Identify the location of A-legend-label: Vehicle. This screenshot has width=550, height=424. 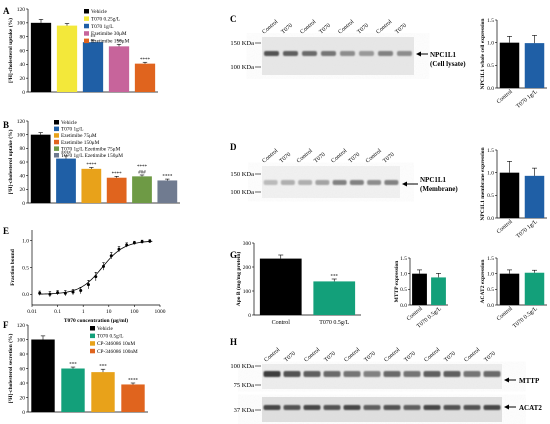
(99, 12).